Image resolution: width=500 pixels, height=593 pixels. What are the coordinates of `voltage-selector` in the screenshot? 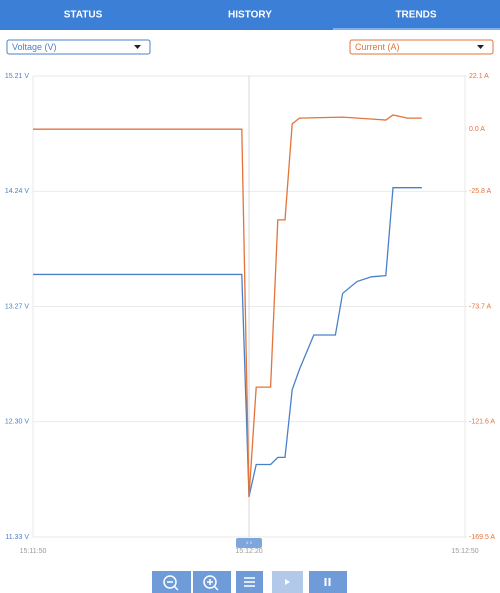 It's located at (78, 47).